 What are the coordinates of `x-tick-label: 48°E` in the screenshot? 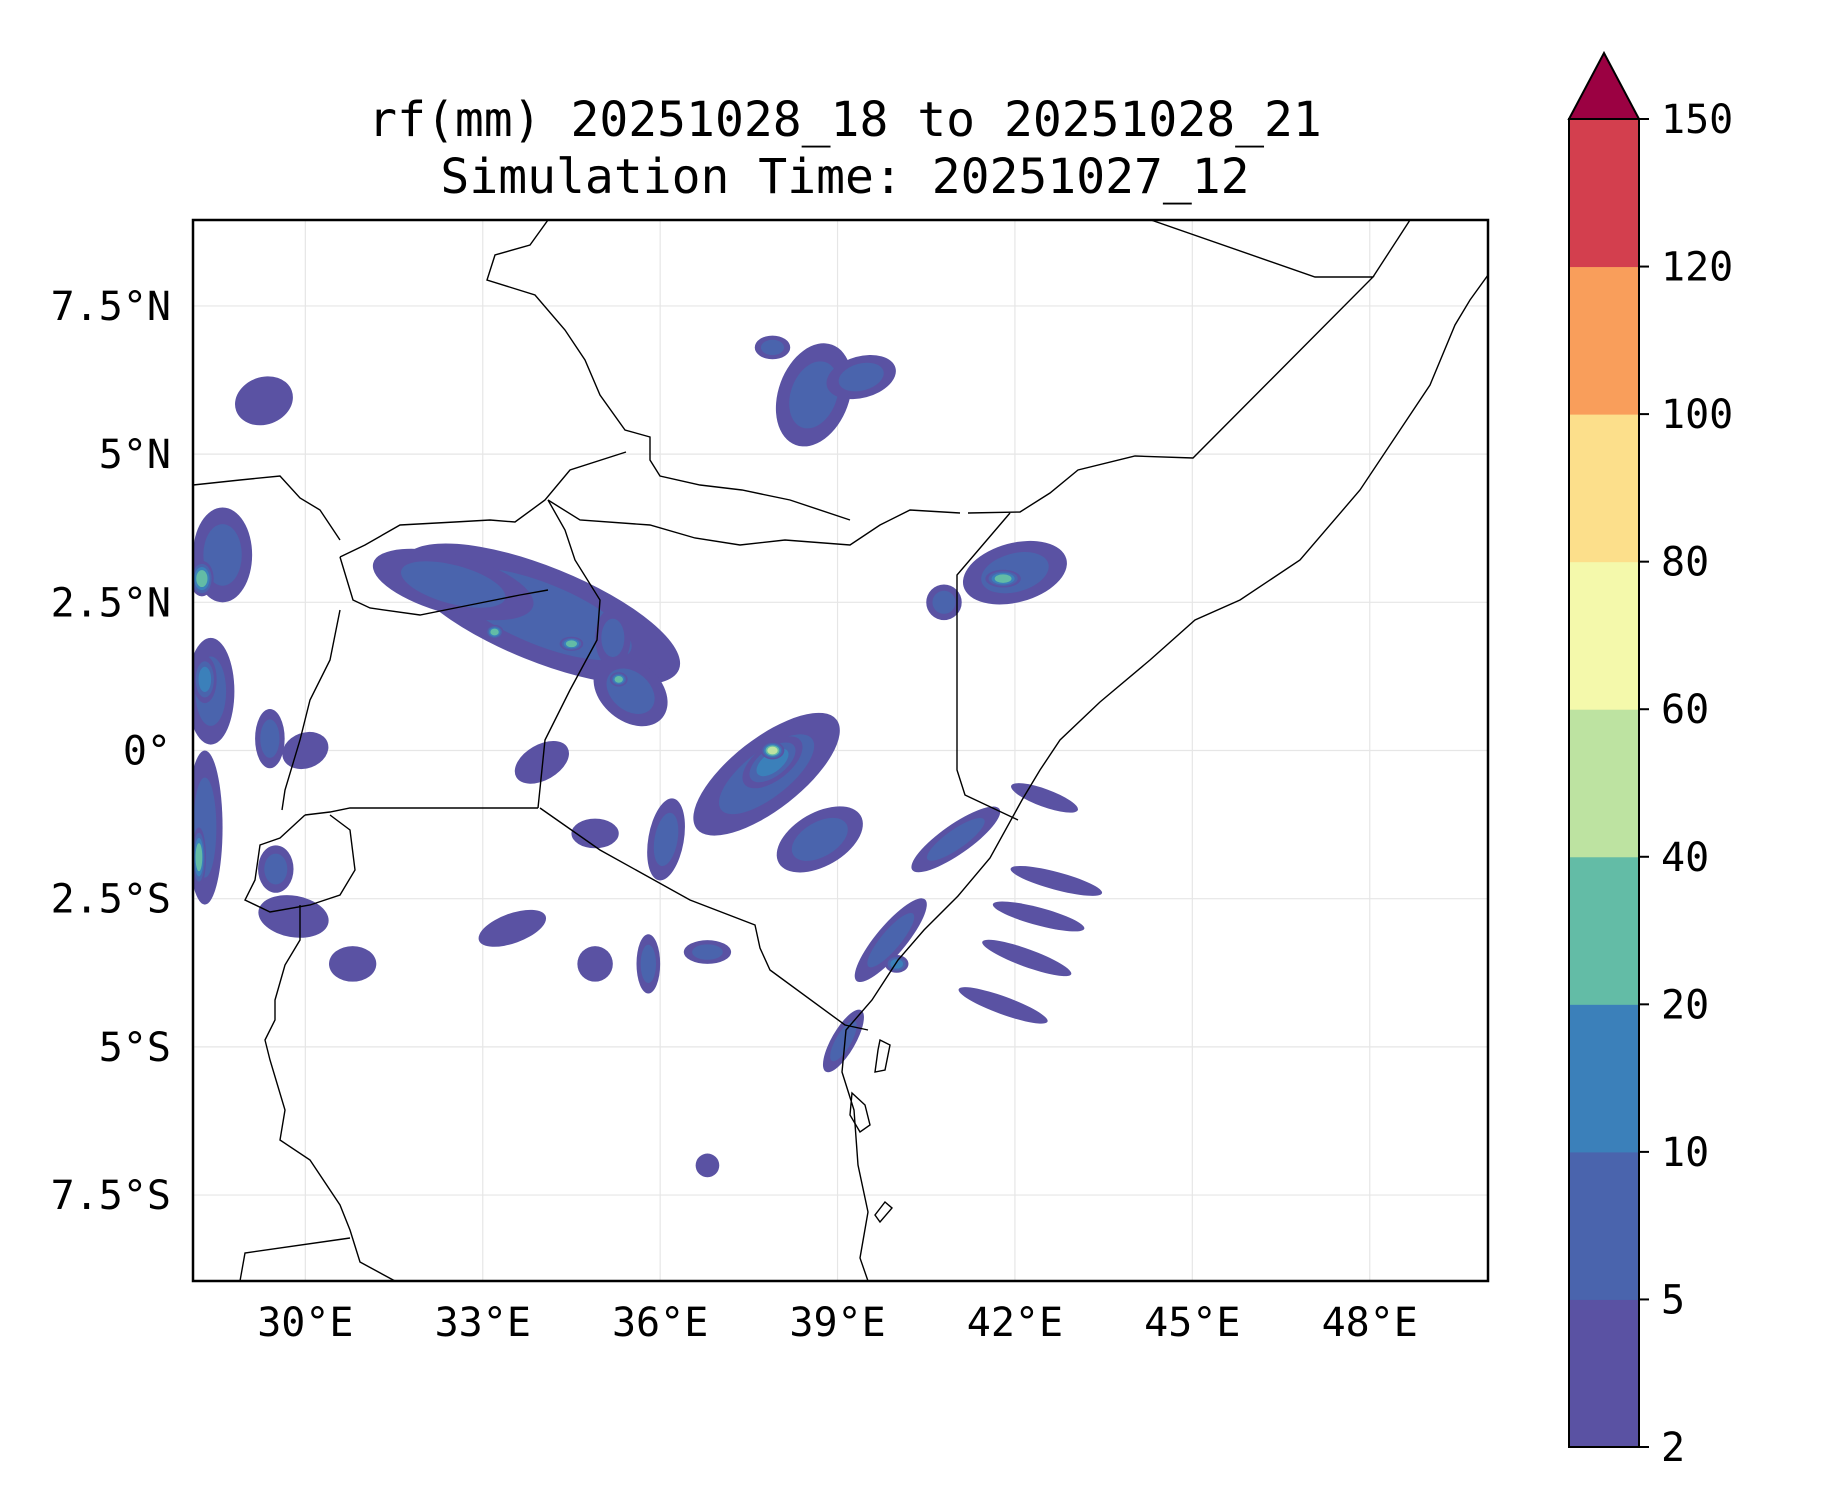 It's located at (1370, 1323).